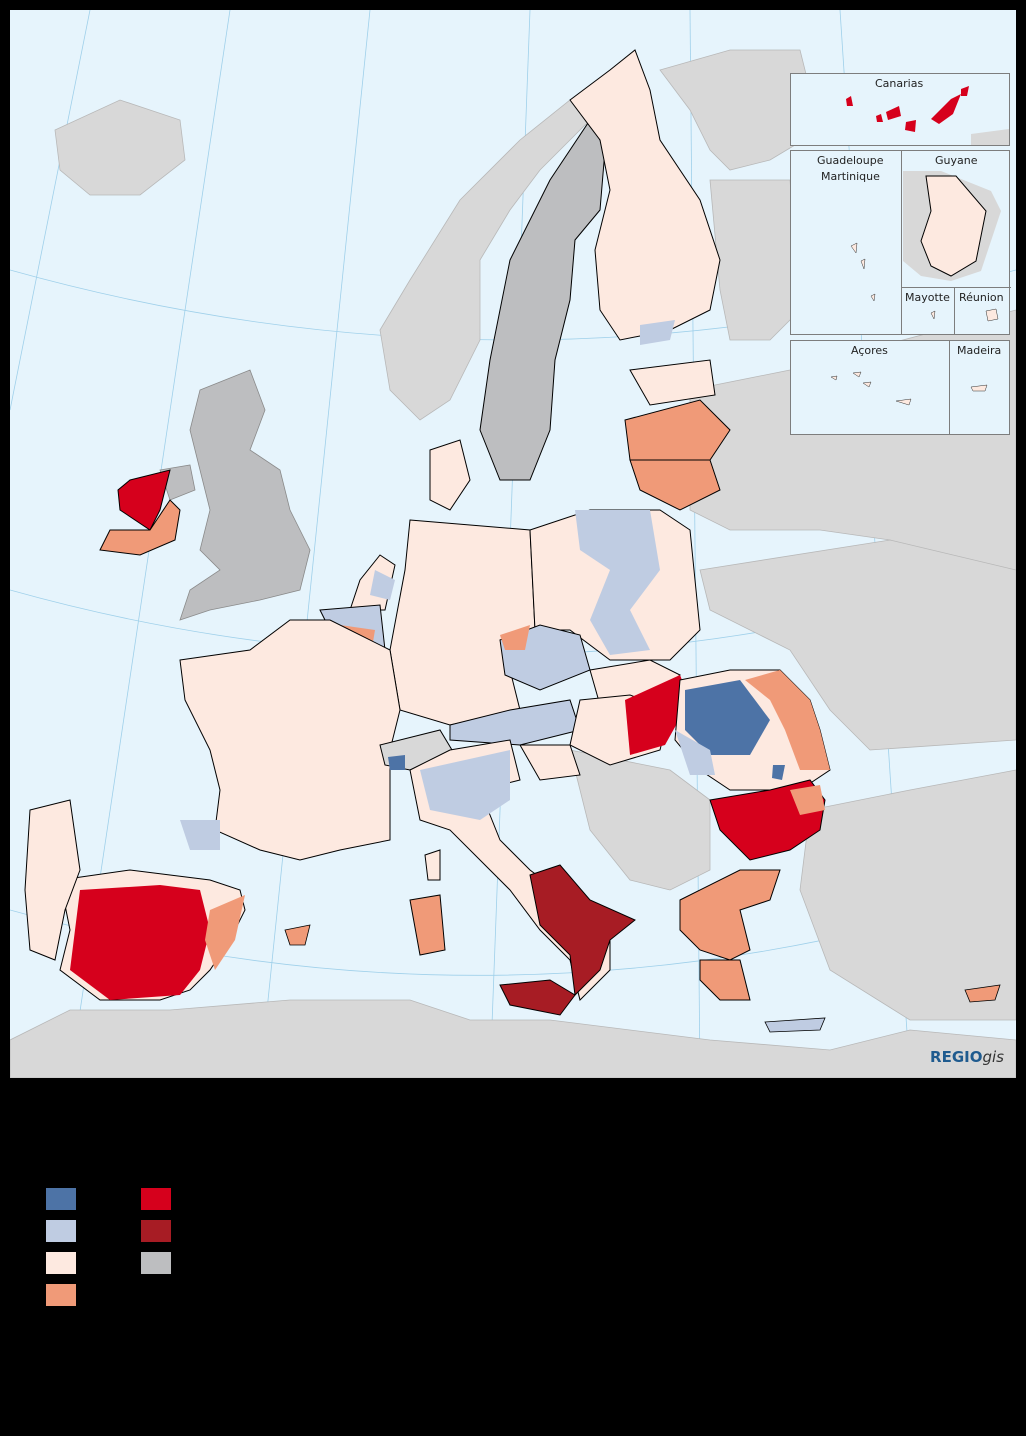 The image size is (1026, 1436). Describe the element at coordinates (657, 715) in the screenshot. I see `hungary-red-region` at that location.